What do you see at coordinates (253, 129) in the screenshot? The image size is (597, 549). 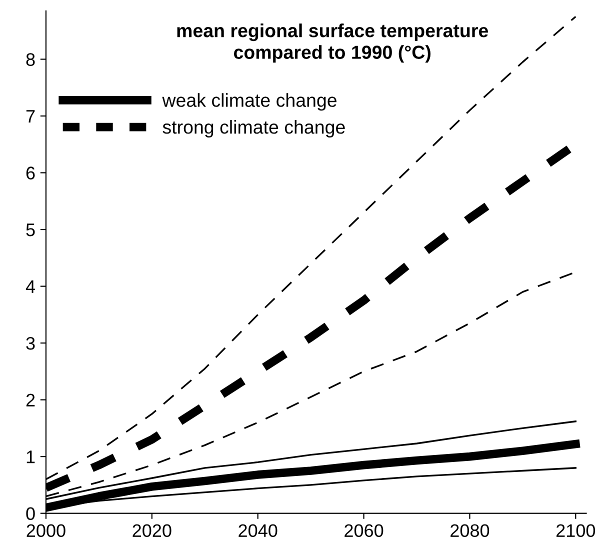 I see `legend-label: strong climate change` at bounding box center [253, 129].